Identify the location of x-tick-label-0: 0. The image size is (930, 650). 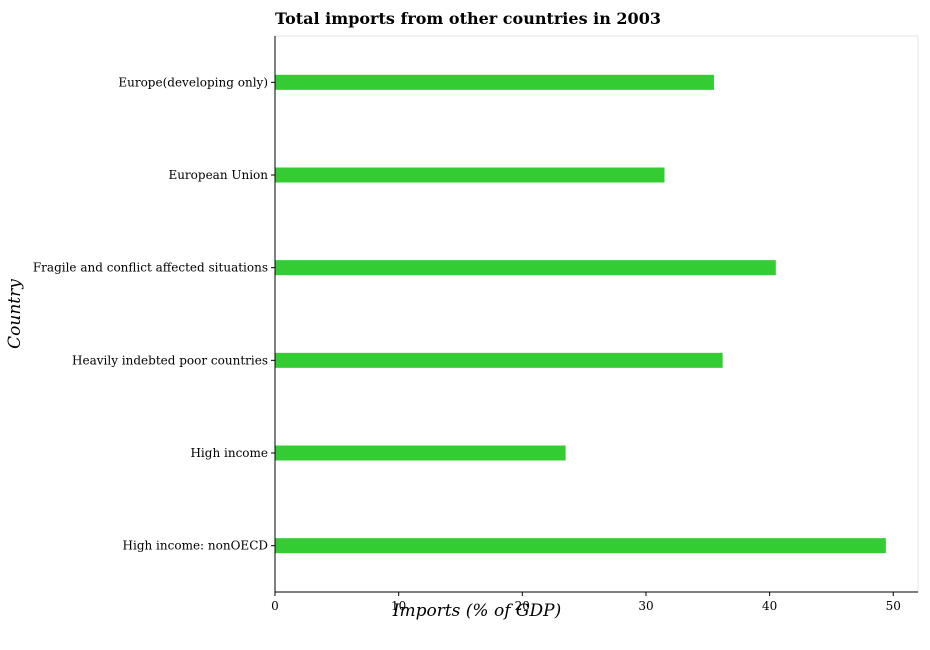
(275, 606).